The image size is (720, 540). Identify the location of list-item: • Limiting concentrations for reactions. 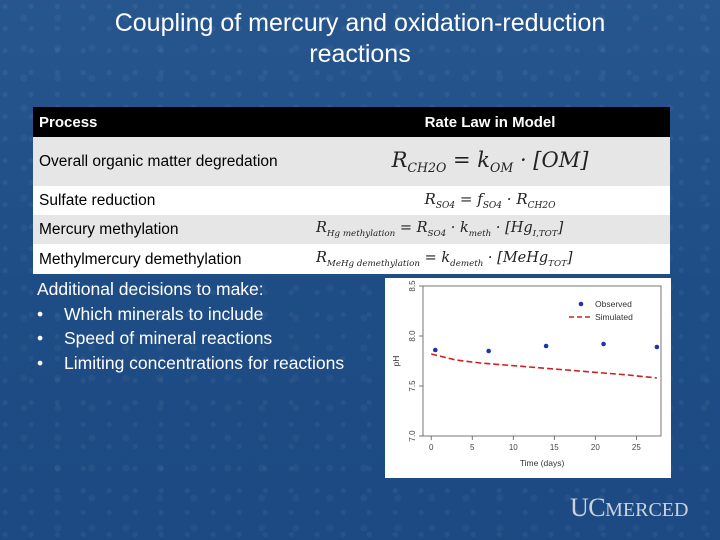
(190, 363).